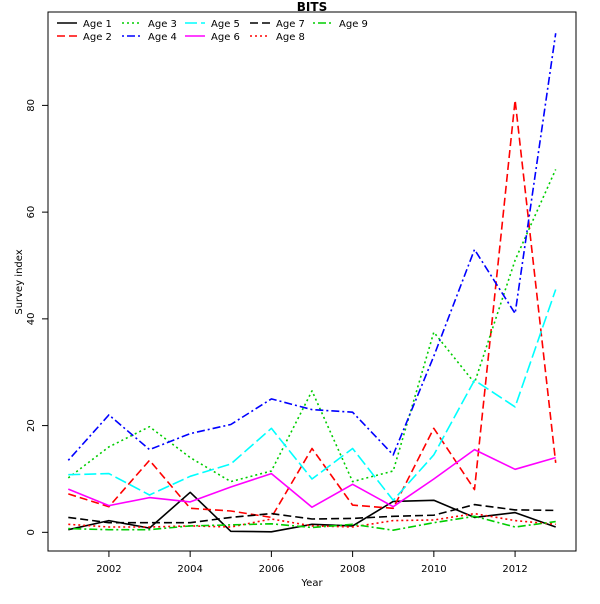  I want to click on x-tick-label: 2012, so click(514, 569).